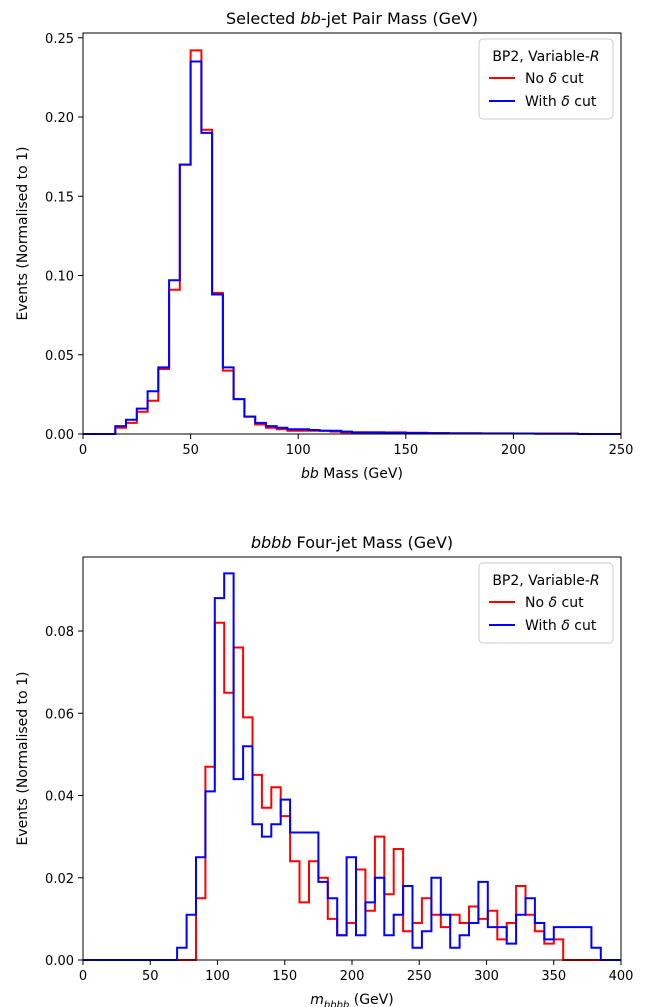  I want to click on y-tick-label: 0.06, so click(59, 714).